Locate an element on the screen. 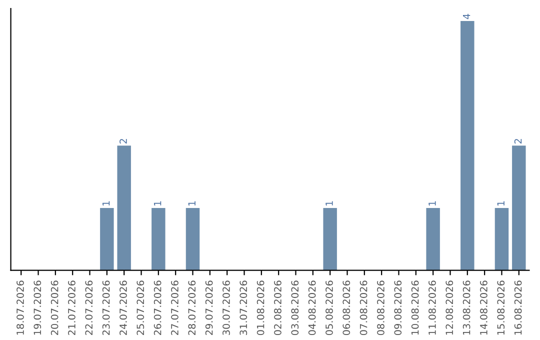  x-tick-label: 03.08.2026 is located at coordinates (295, 308).